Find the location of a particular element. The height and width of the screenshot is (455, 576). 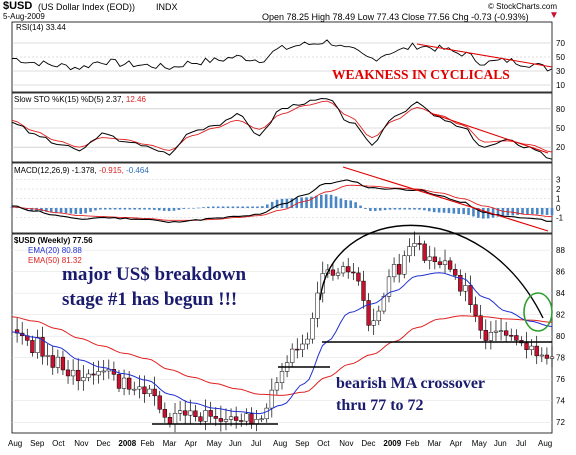

ema50-label: EMA(50) 81.32 is located at coordinates (55, 260).